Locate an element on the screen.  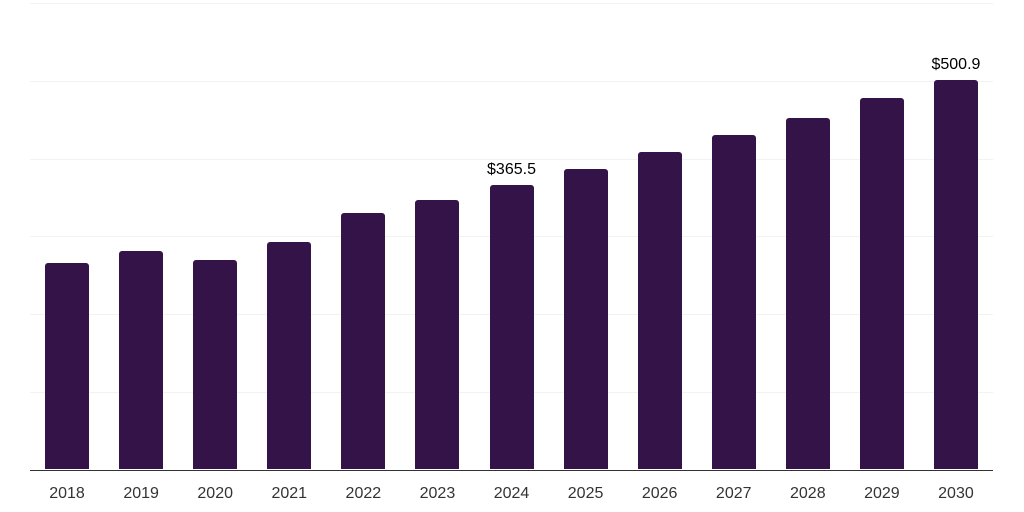
x-axis-line is located at coordinates (511, 470).